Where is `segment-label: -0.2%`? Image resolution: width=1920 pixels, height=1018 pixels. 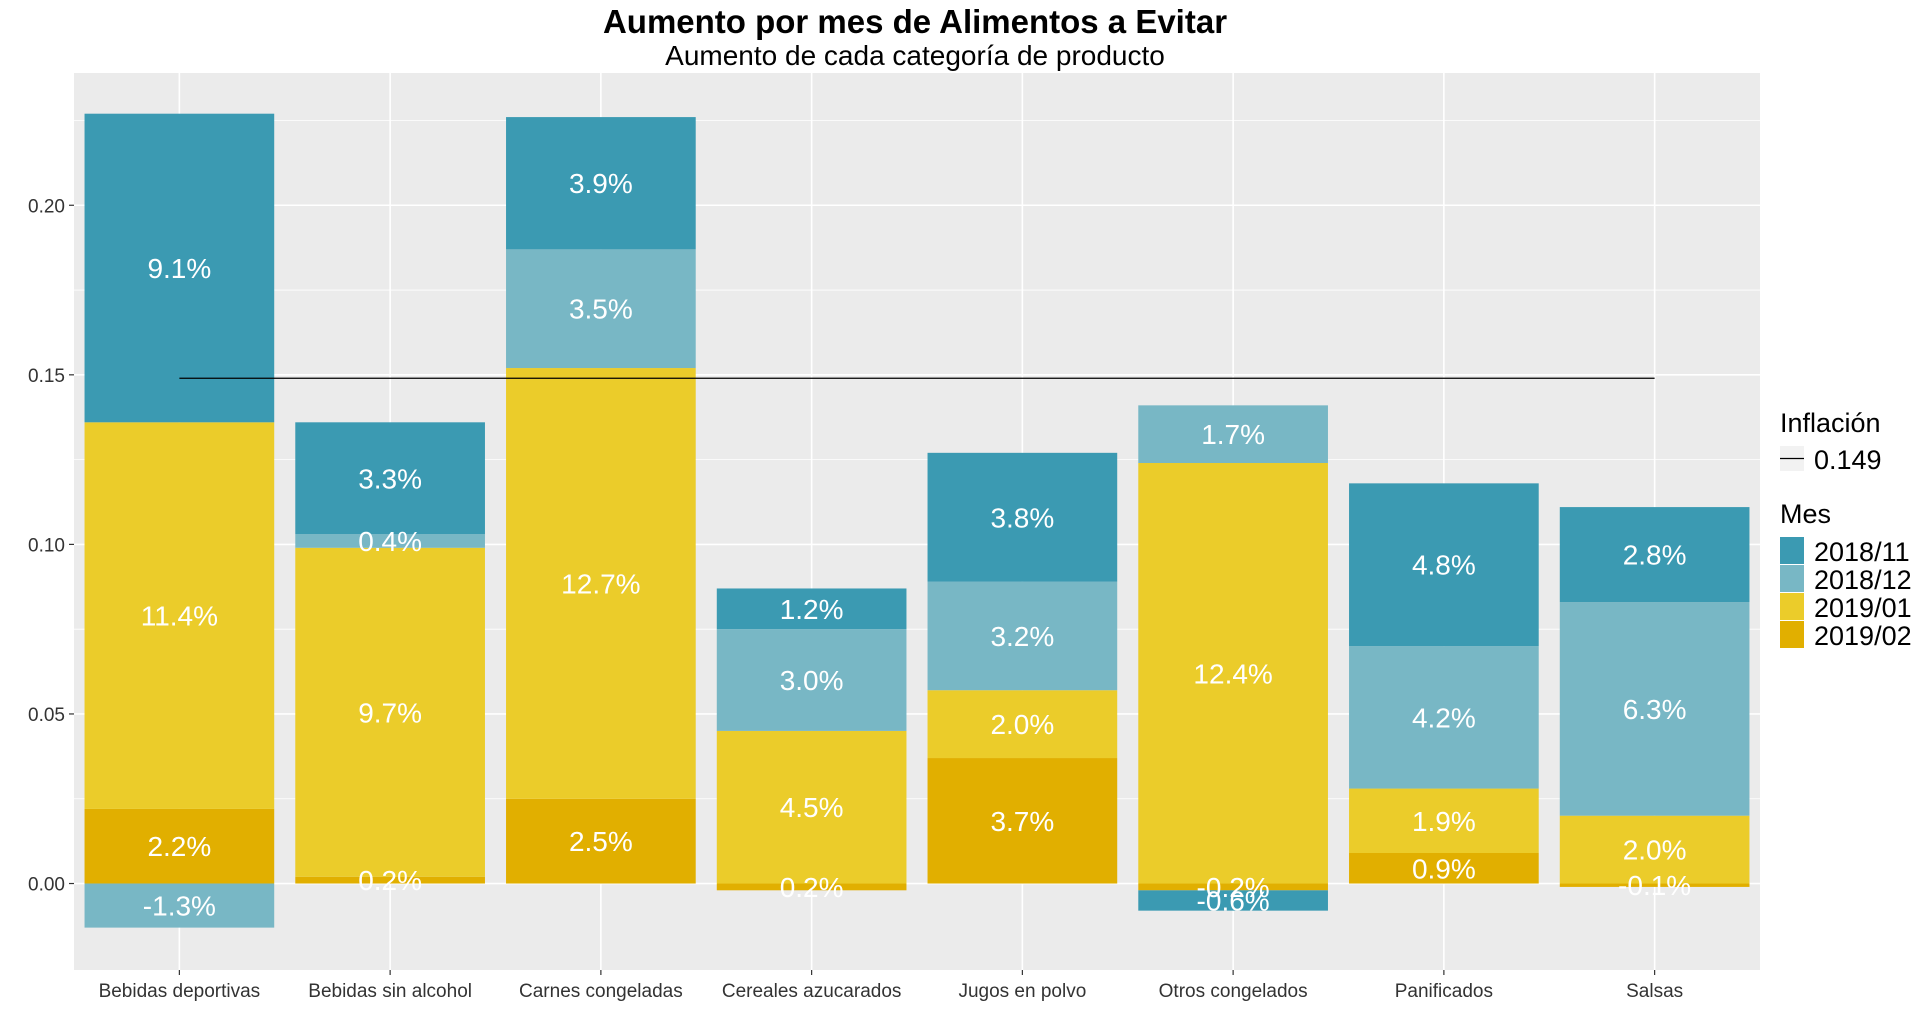
segment-label: -0.2% is located at coordinates (1233, 887).